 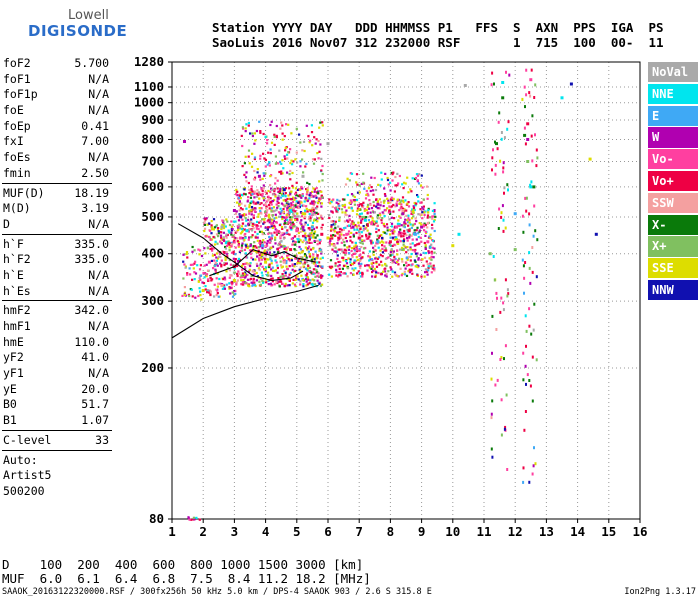 I want to click on legend-entry-e: E, so click(x=673, y=115).